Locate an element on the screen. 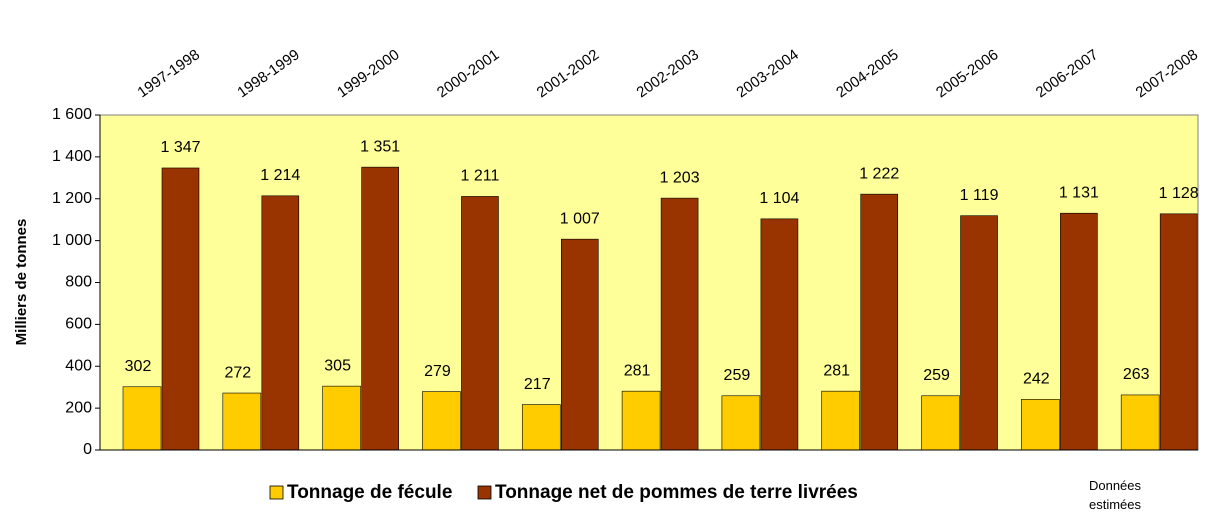  annotation: Données estimées is located at coordinates (1115, 495).